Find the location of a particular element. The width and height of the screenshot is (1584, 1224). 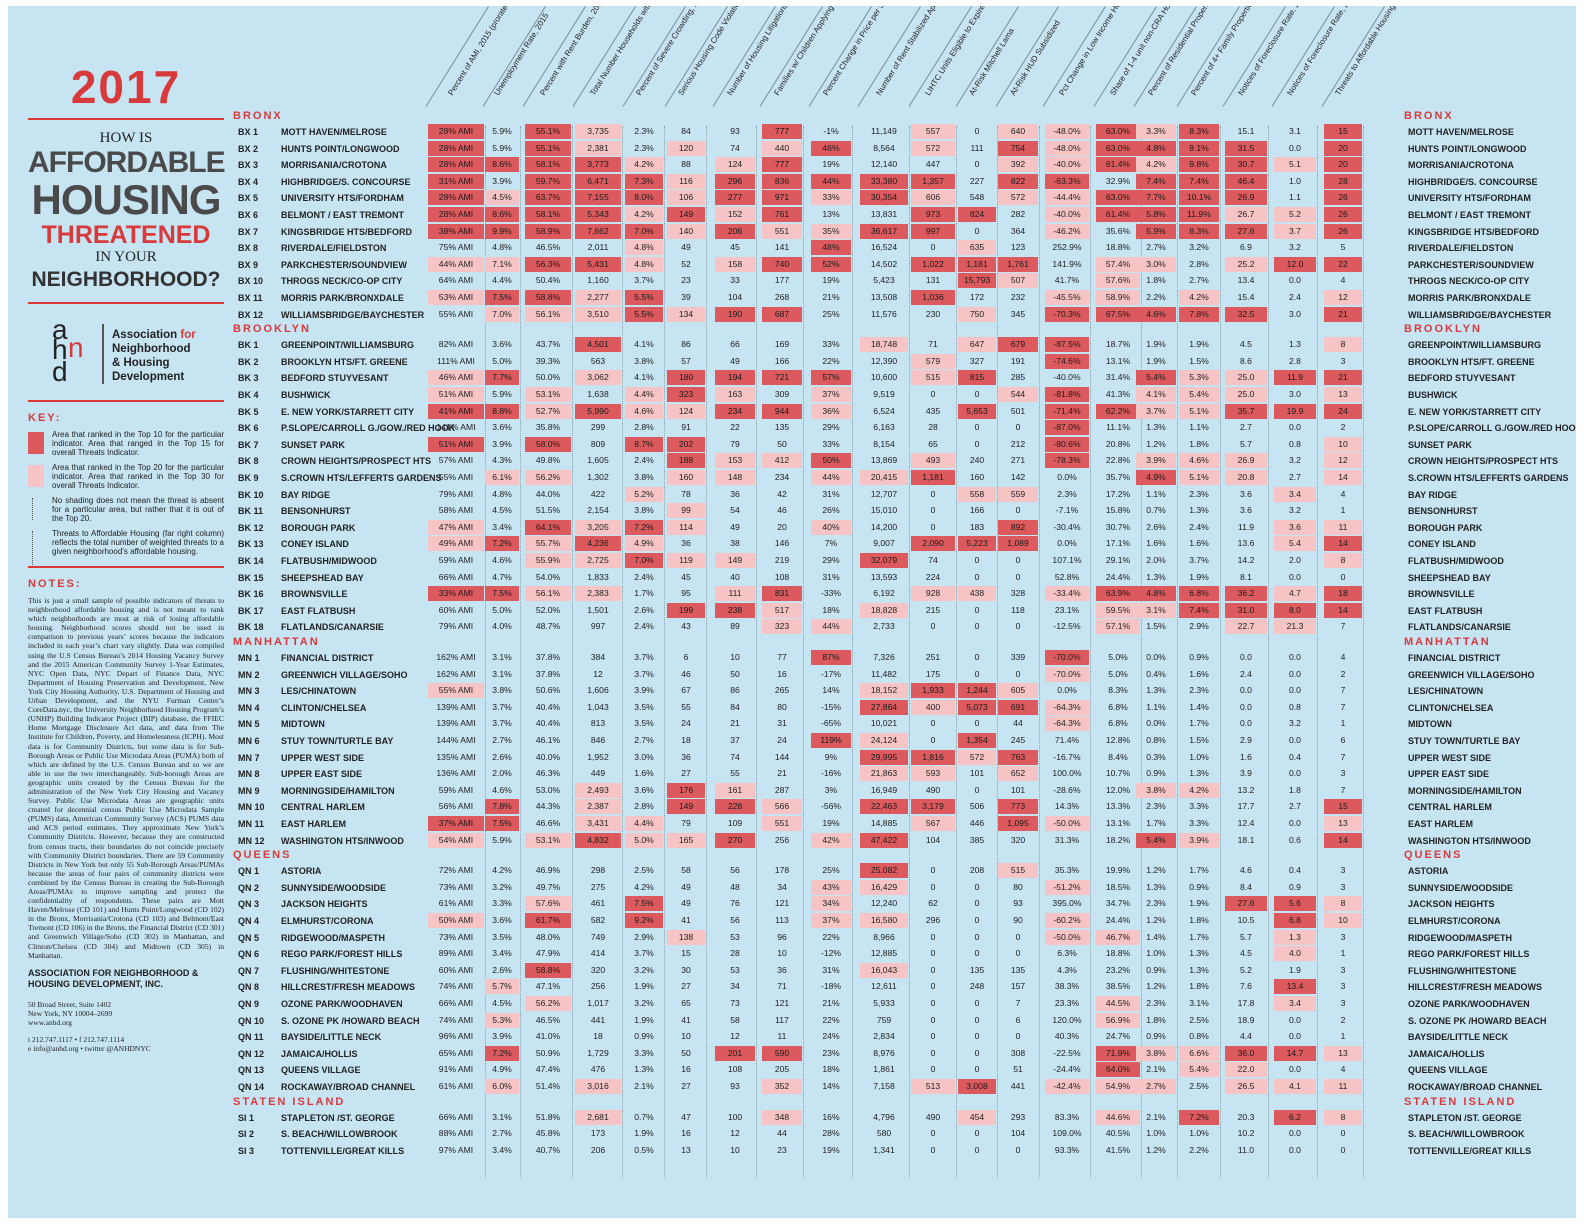

data-cell: 4 is located at coordinates (1343, 1069).